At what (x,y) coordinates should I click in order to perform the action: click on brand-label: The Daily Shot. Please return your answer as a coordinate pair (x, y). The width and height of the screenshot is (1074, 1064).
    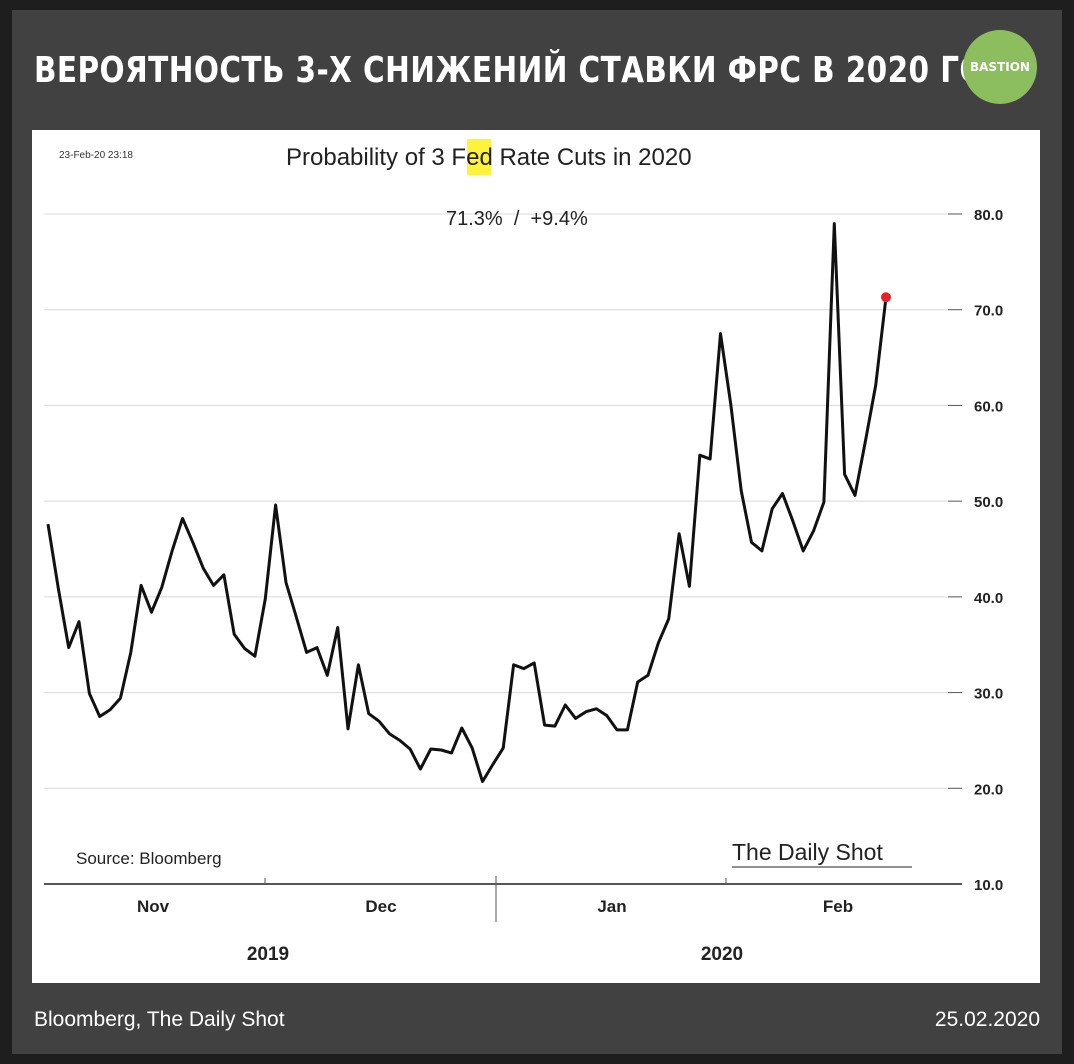
    Looking at the image, I should click on (822, 853).